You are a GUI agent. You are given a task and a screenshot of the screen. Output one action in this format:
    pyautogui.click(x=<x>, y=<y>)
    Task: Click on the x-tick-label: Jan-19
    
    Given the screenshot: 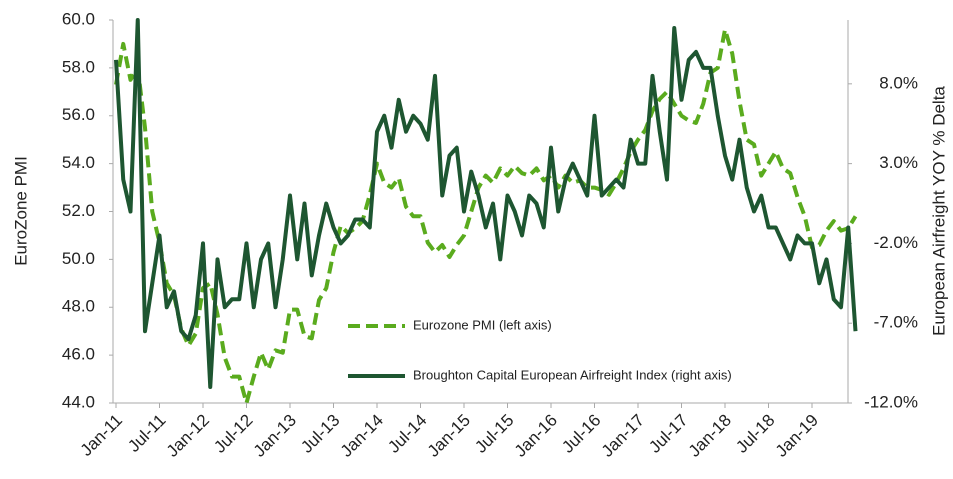 What is the action you would take?
    pyautogui.click(x=797, y=436)
    